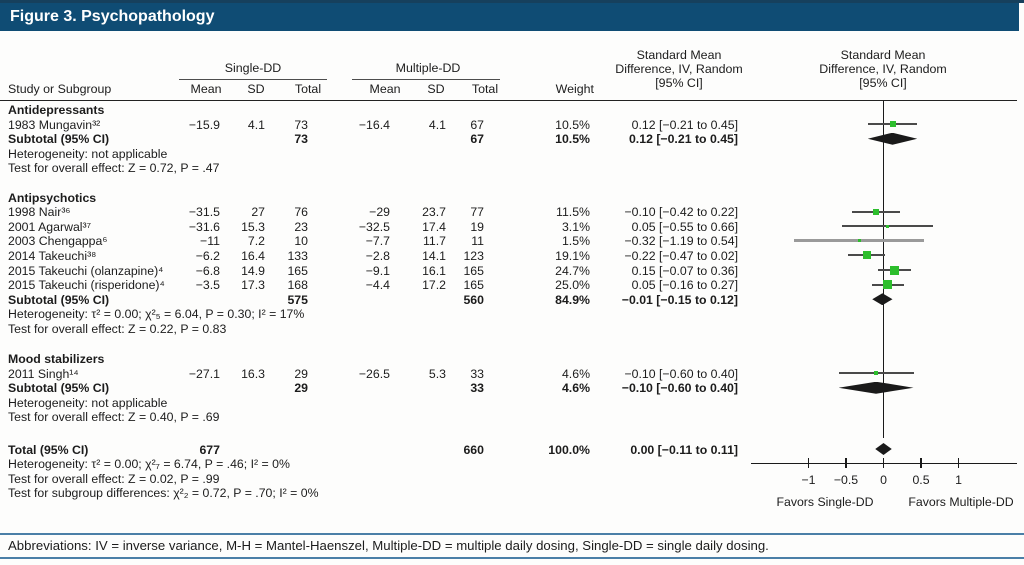  I want to click on favors-left-label: Favors Single-DD, so click(825, 502).